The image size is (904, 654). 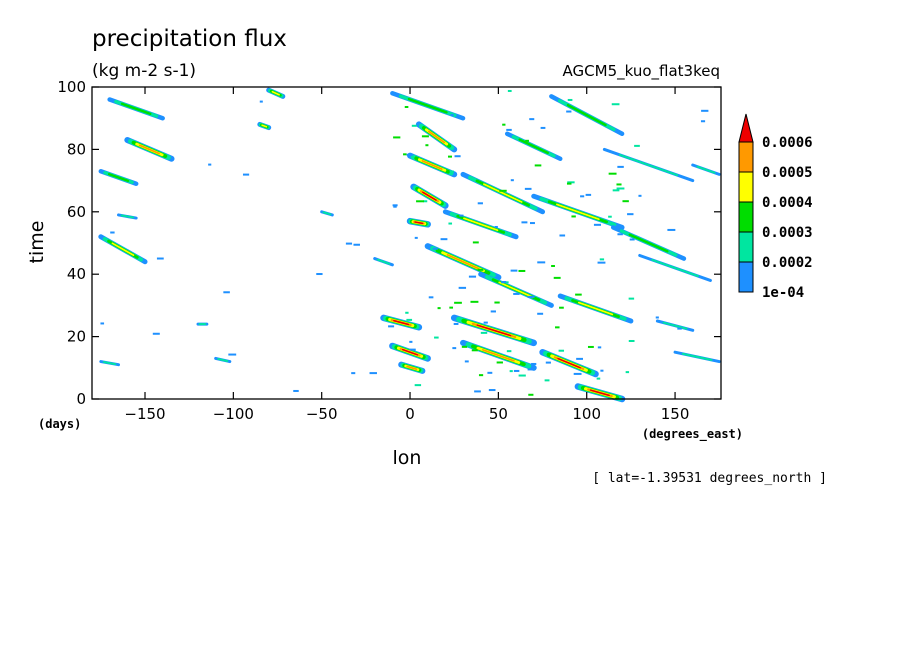 I want to click on x-unit-label: (degrees_east), so click(x=692, y=434).